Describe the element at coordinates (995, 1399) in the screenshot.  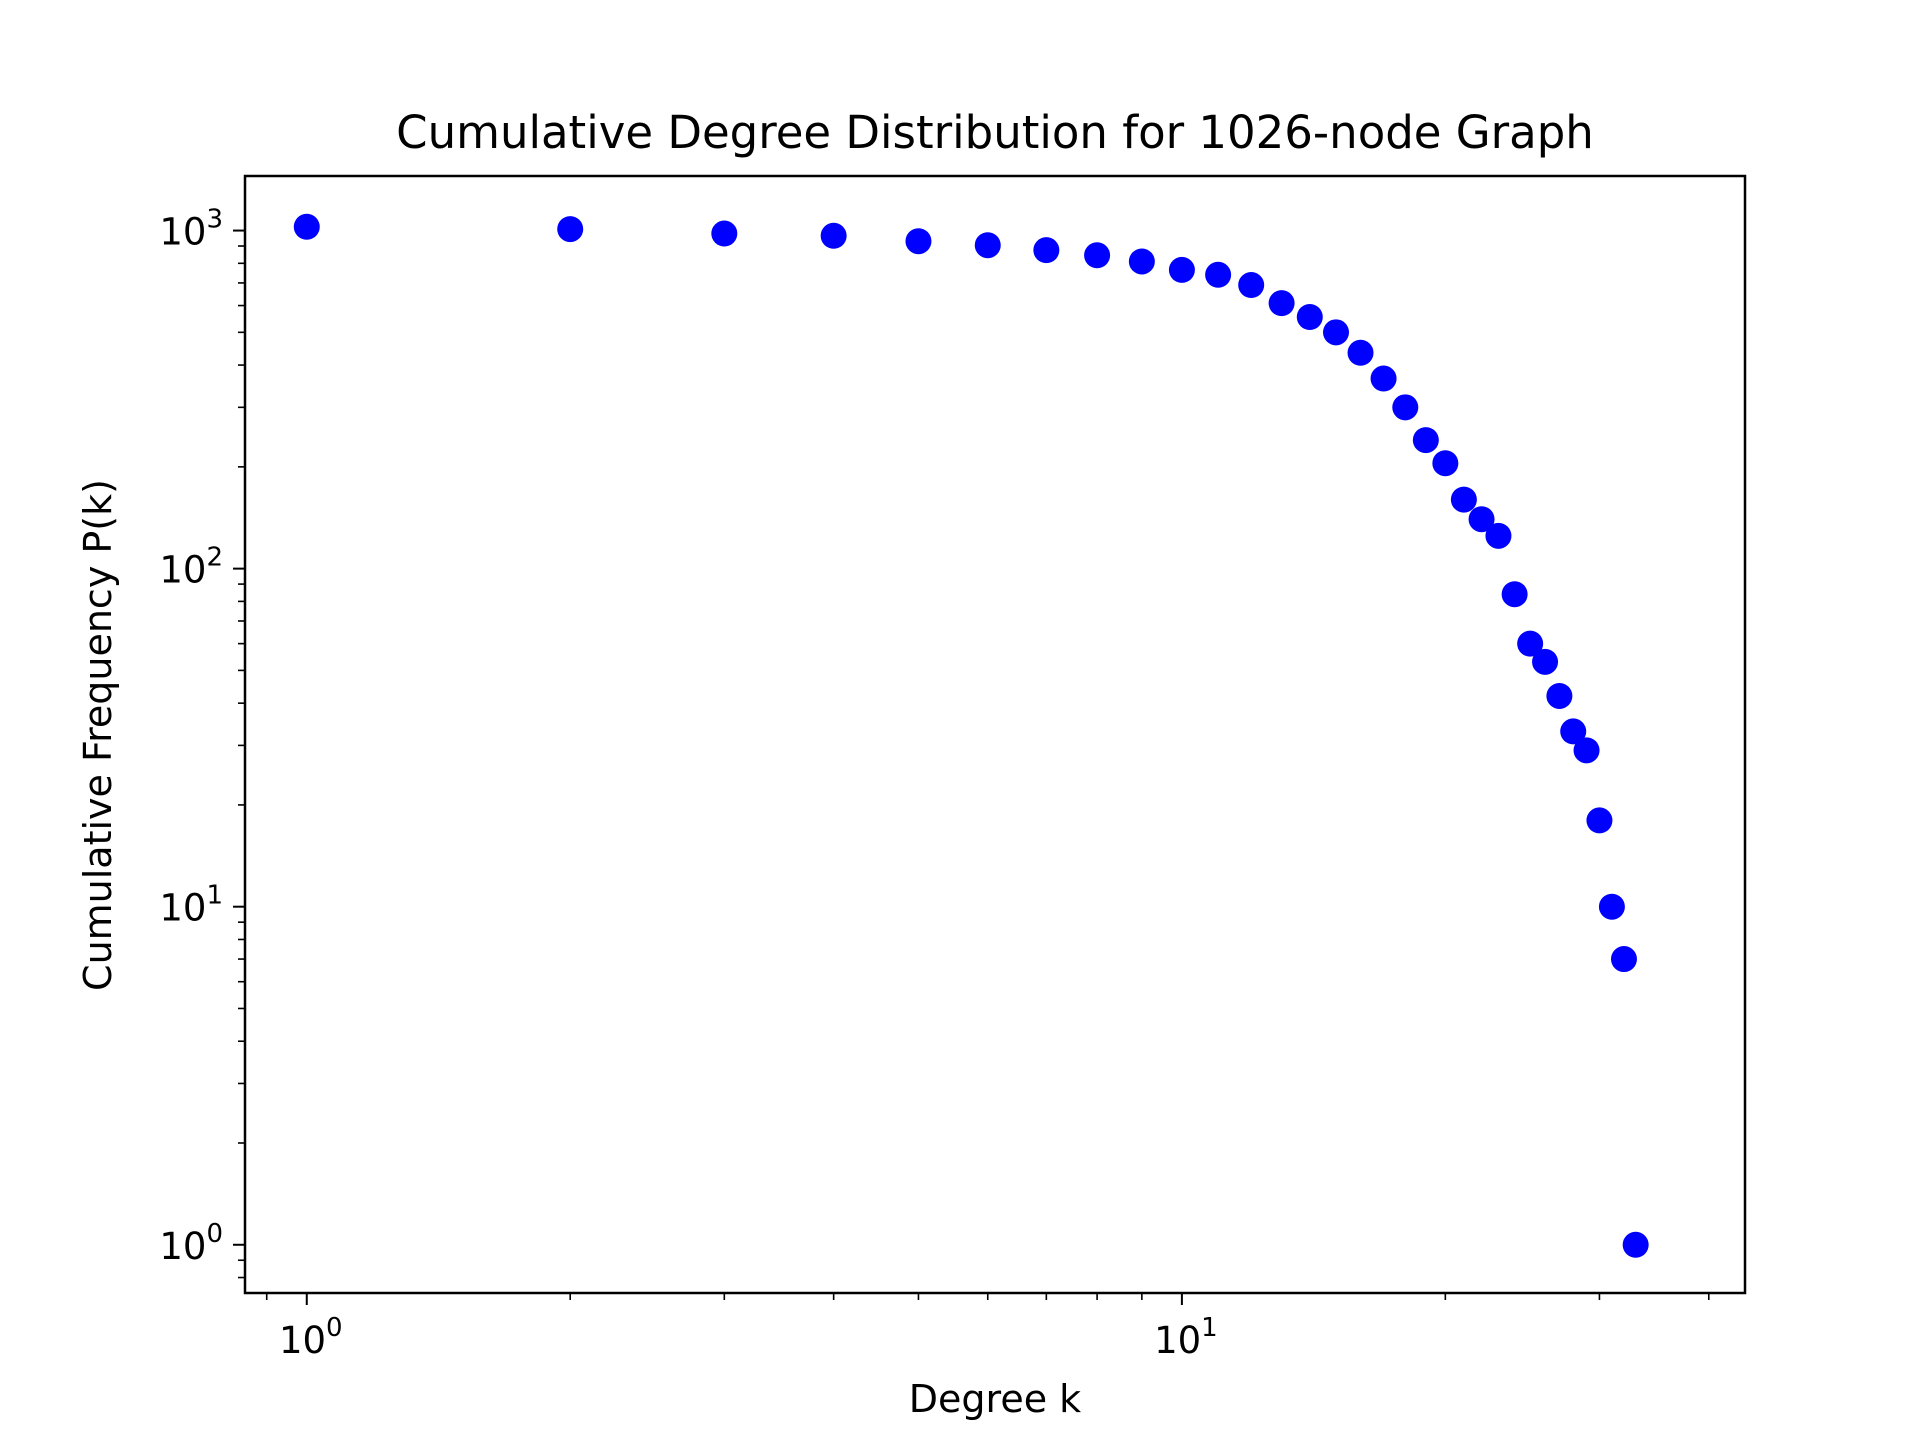
I see `x-axis-label: Degree k` at that location.